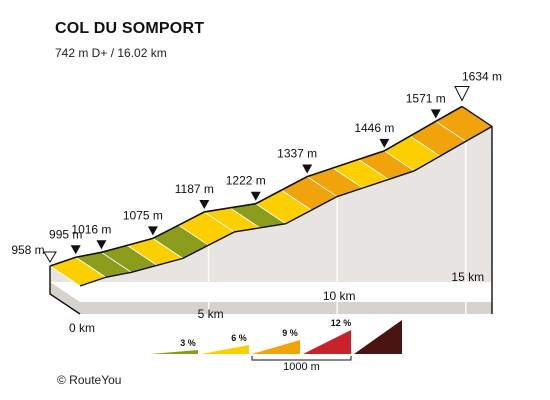 The height and width of the screenshot is (400, 550). I want to click on x-tick-label: 5 km, so click(211, 314).